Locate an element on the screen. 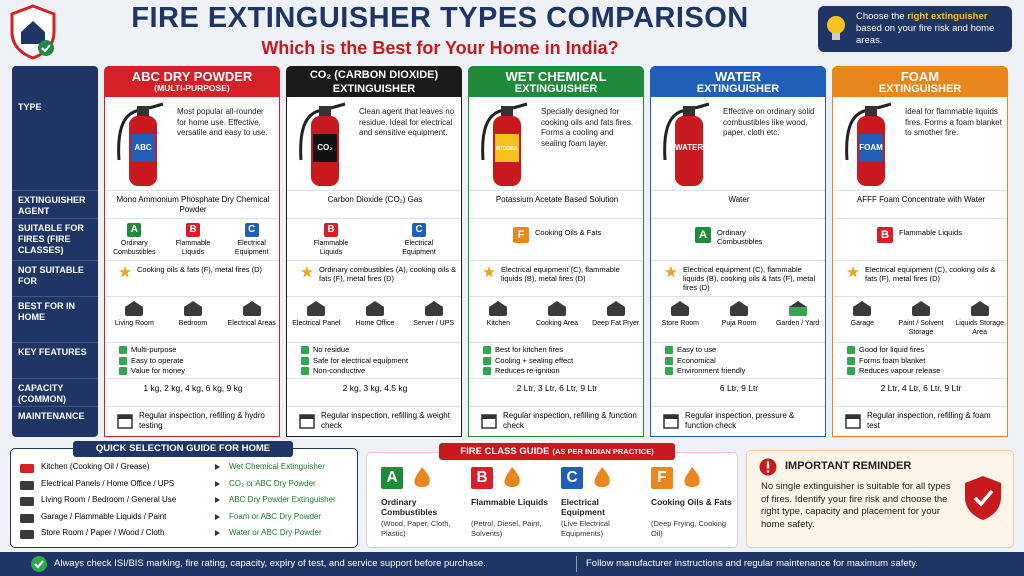  class-badge: B is located at coordinates (885, 235).